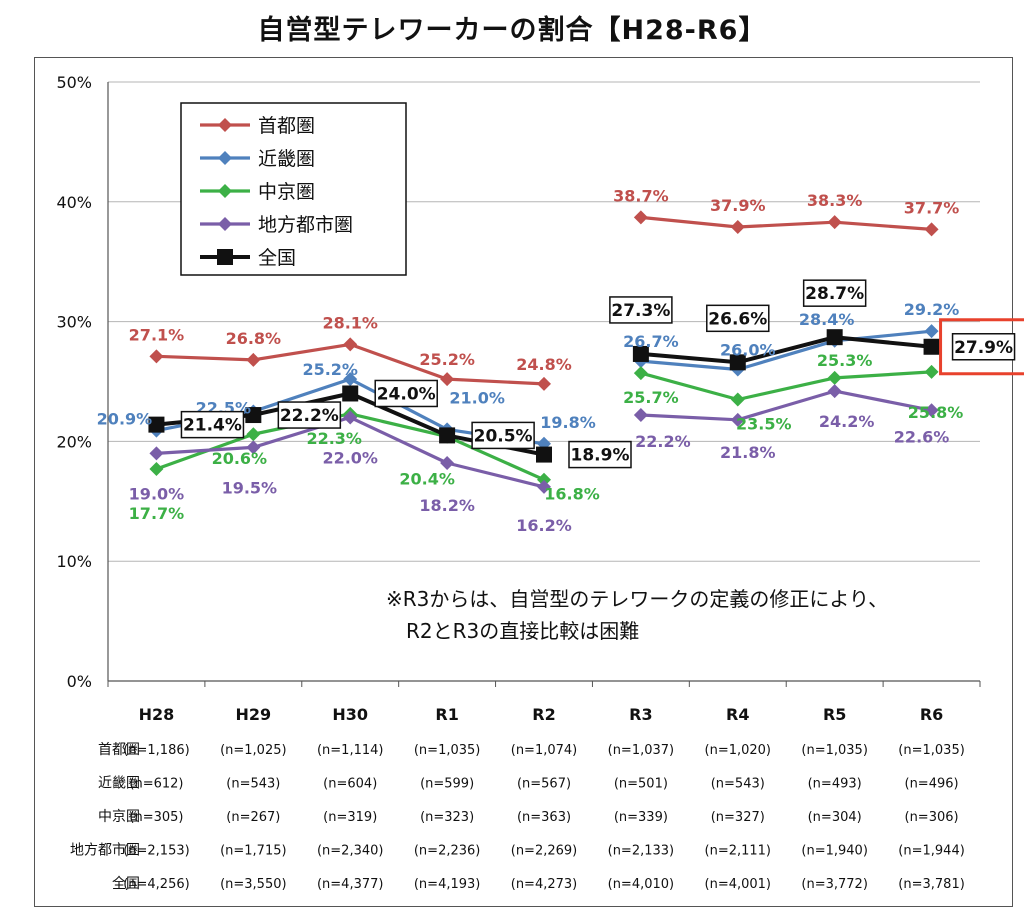 The width and height of the screenshot is (1024, 921). I want to click on data-label-首都圏: 37.9%, so click(738, 205).